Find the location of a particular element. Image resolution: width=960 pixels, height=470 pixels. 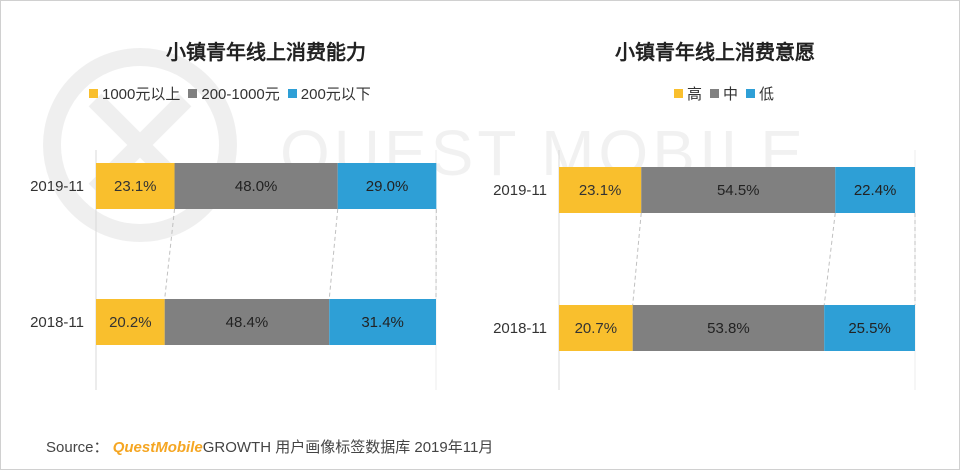

data-label: 48.0% is located at coordinates (256, 186).